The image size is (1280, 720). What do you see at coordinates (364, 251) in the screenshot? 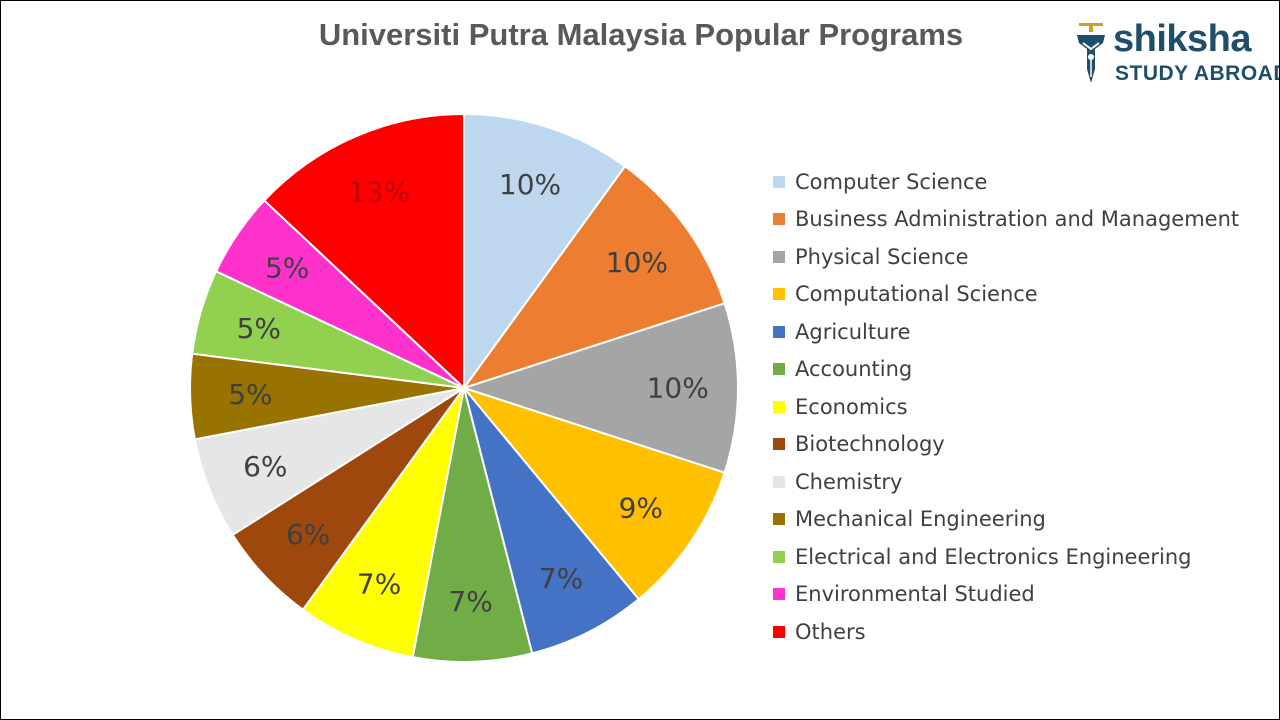
I see `pie-slice-others` at bounding box center [364, 251].